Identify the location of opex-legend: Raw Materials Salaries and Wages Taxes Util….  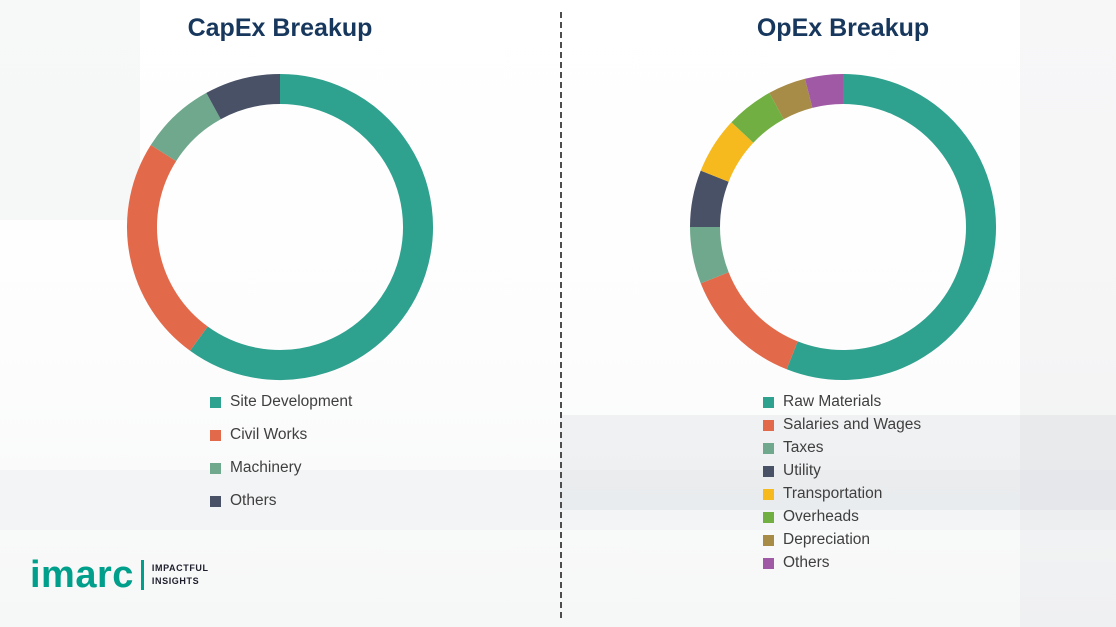
(842, 485).